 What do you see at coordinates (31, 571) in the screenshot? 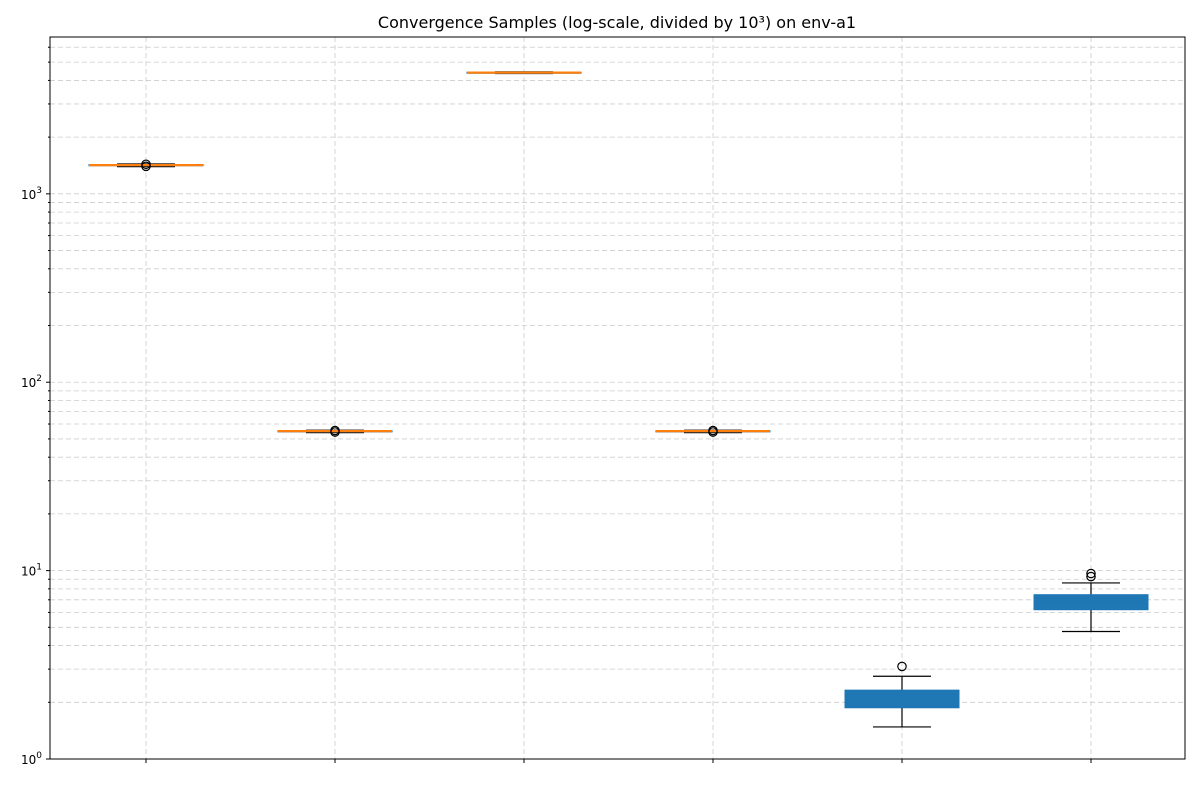
I see `y-tick-label: 10¹` at bounding box center [31, 571].